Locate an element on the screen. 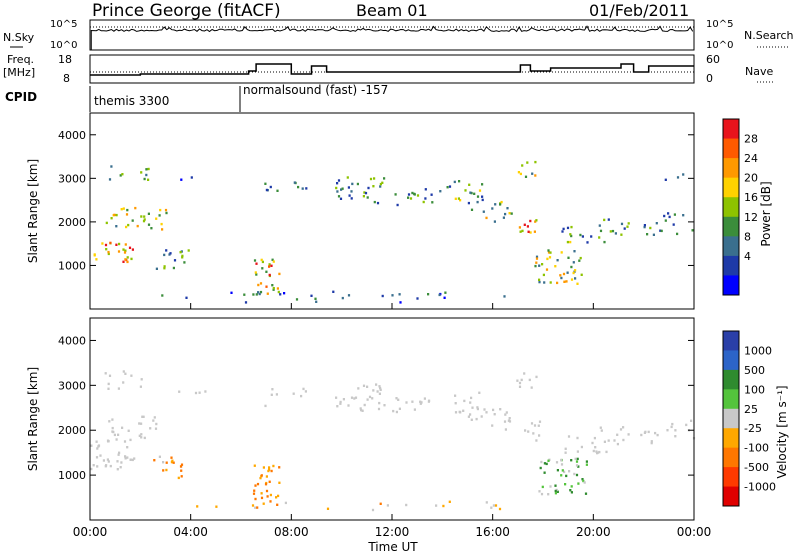 Image resolution: width=800 pixels, height=554 pixels. power-colorbar: 28 24 20 16 12 8 4 is located at coordinates (740, 207).